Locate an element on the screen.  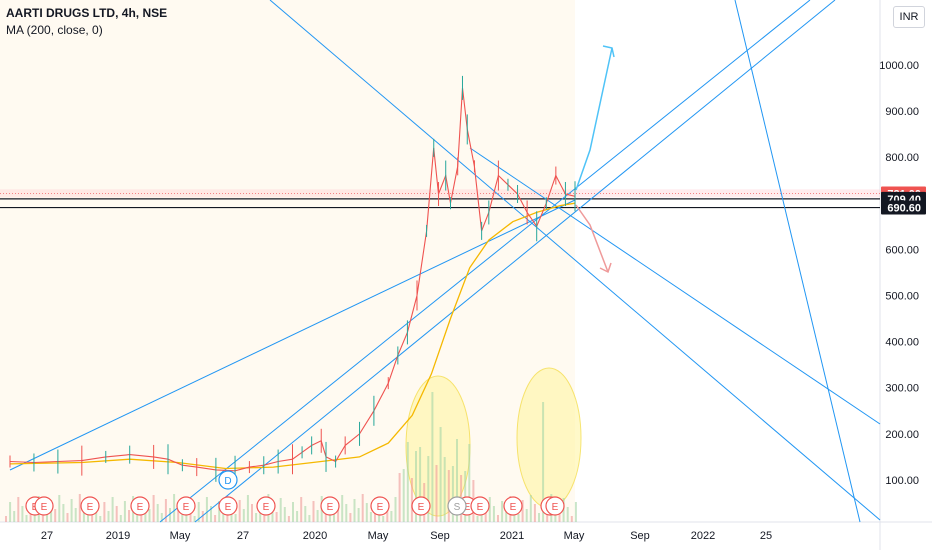
currency-button: INR is located at coordinates (909, 17).